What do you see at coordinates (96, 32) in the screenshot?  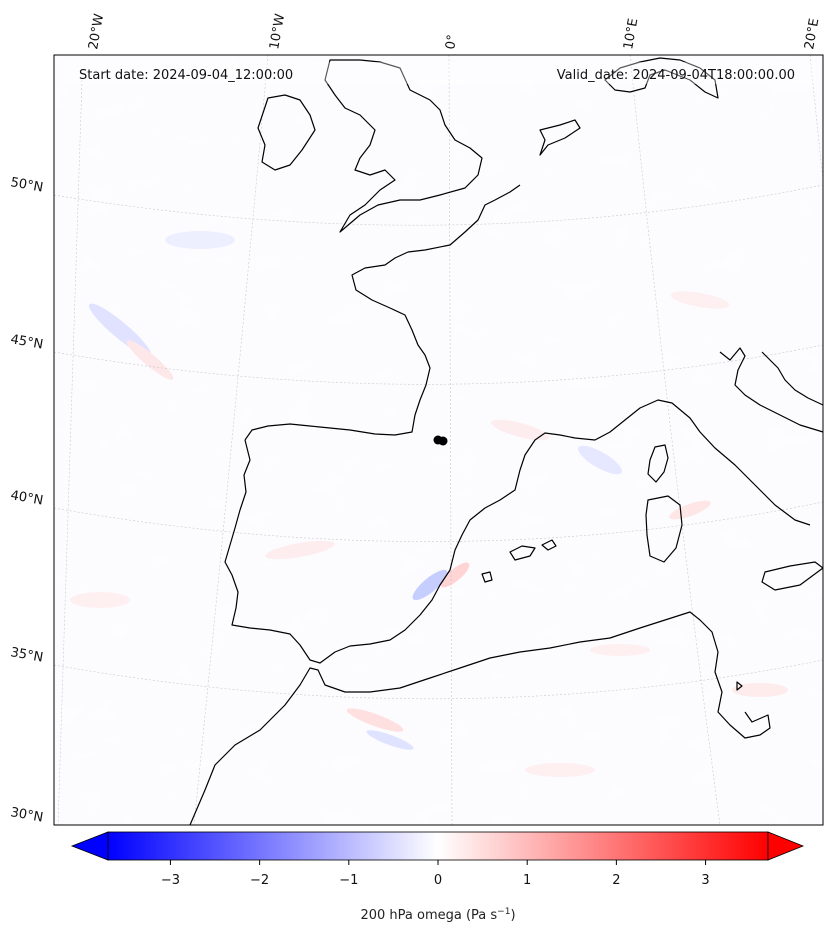 I see `lon-label-20w: 20°W` at bounding box center [96, 32].